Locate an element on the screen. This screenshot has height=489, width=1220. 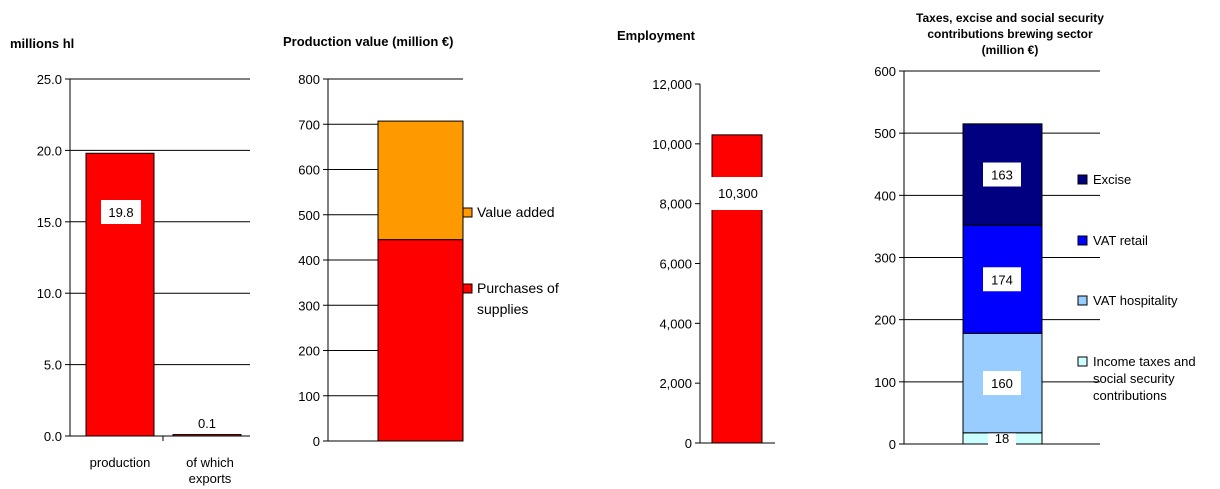
legend-label: VAT hospitality is located at coordinates (1135, 300).